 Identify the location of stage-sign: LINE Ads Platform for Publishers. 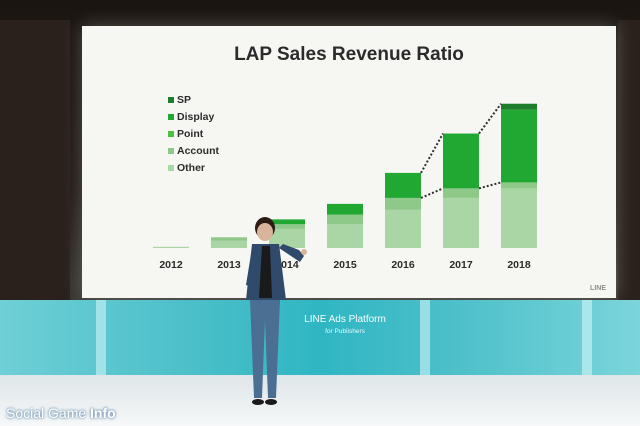
(345, 324).